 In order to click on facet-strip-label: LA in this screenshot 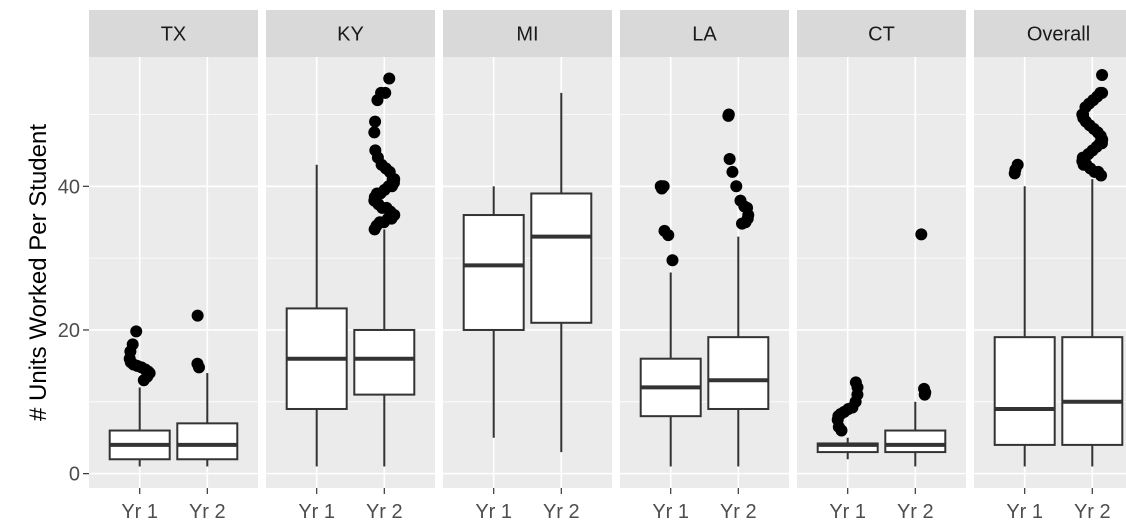, I will do `click(704, 35)`.